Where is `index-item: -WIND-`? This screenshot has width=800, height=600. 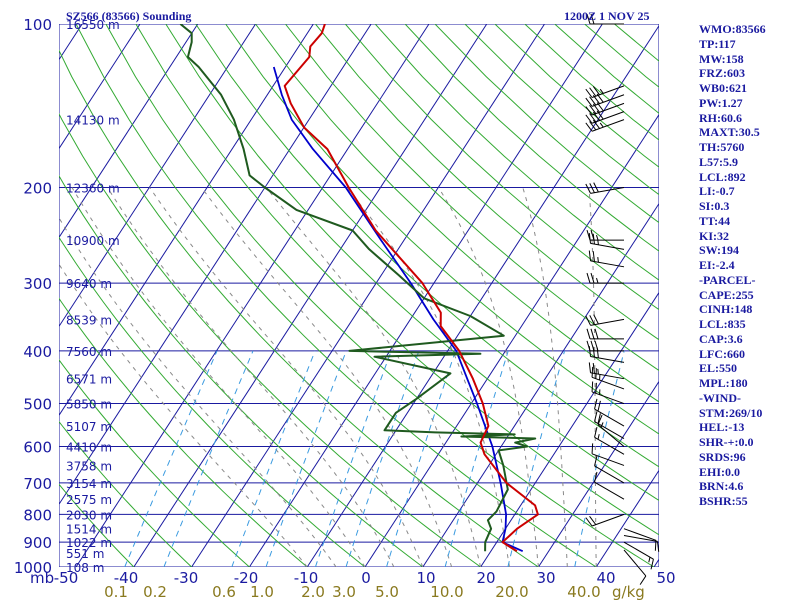
index-item: -WIND- is located at coordinates (720, 397).